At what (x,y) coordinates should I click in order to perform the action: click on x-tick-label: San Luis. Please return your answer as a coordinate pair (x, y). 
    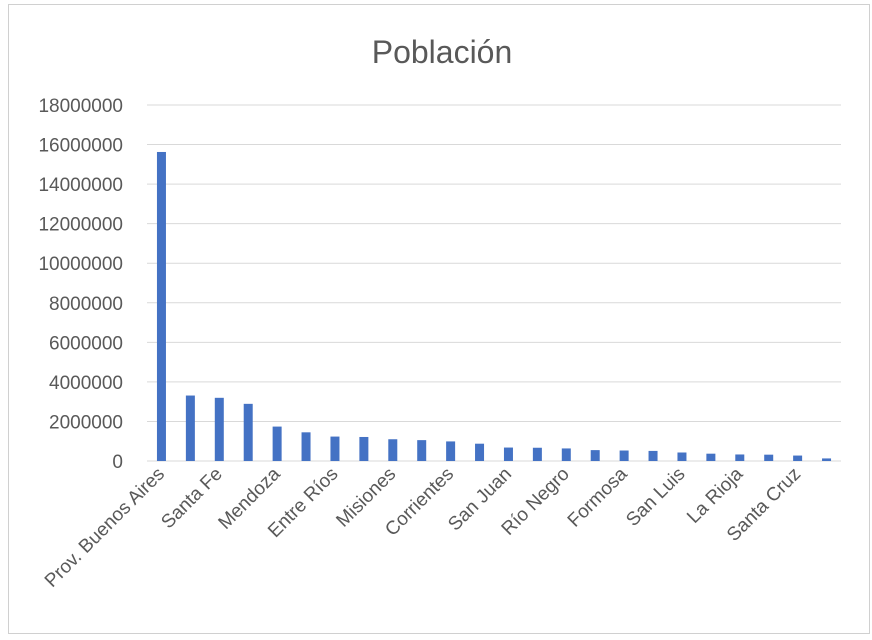
    Looking at the image, I should click on (655, 497).